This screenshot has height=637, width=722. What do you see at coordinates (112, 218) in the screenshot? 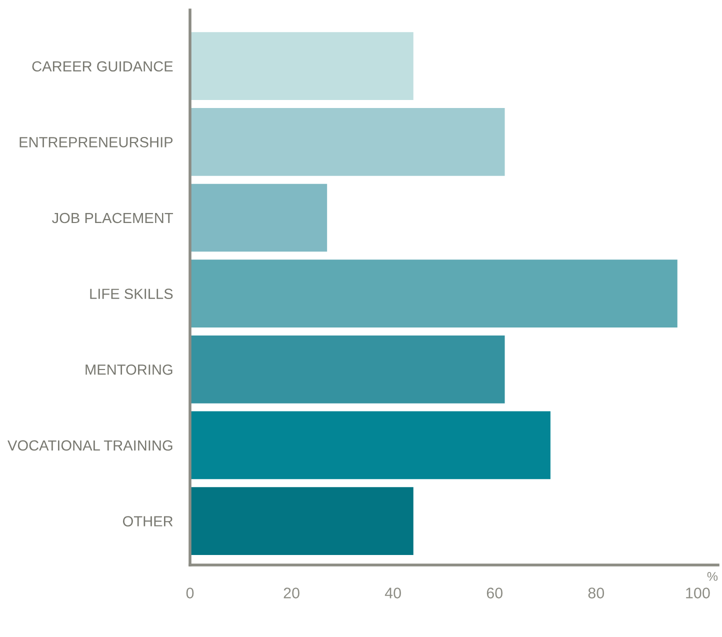
I see `y-tick-label: JOB PLACEMENT` at bounding box center [112, 218].